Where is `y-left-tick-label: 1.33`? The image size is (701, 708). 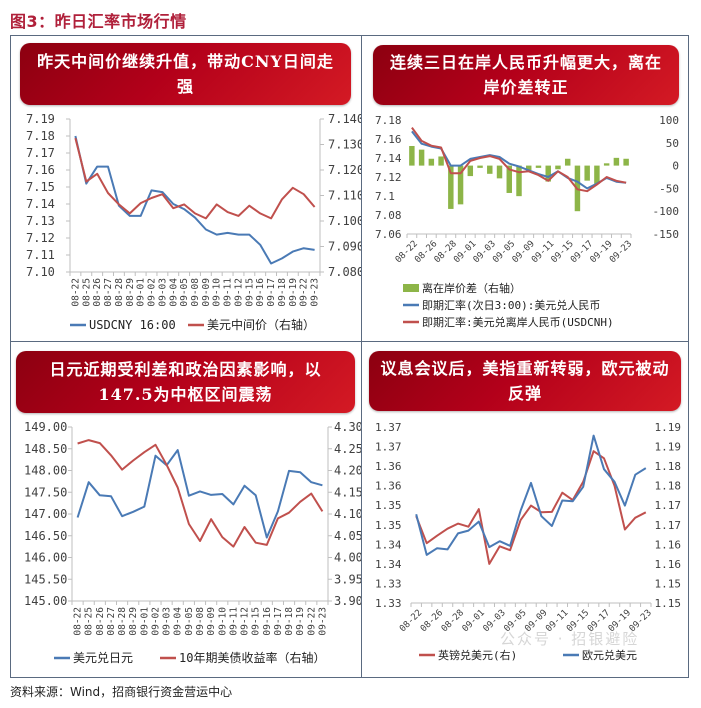 y-left-tick-label: 1.33 is located at coordinates (388, 603).